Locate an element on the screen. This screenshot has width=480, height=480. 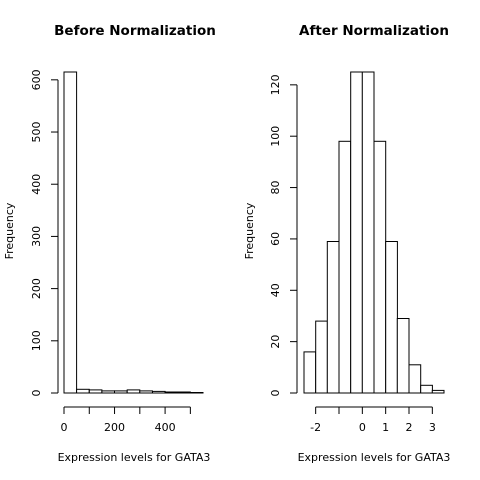
x-tick-label: 200 is located at coordinates (114, 427).